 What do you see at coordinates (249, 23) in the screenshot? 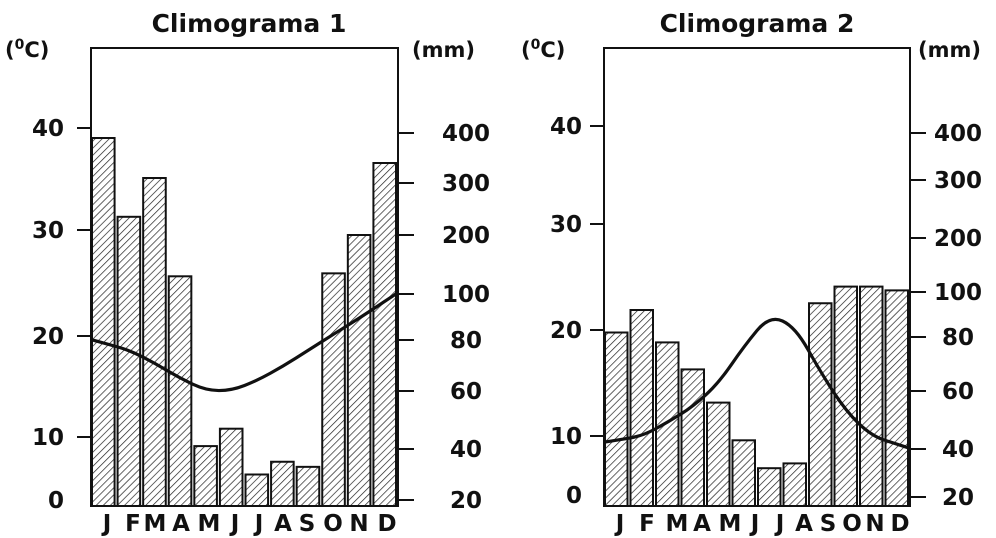
I see `chart-title: Climograma 1` at bounding box center [249, 23].